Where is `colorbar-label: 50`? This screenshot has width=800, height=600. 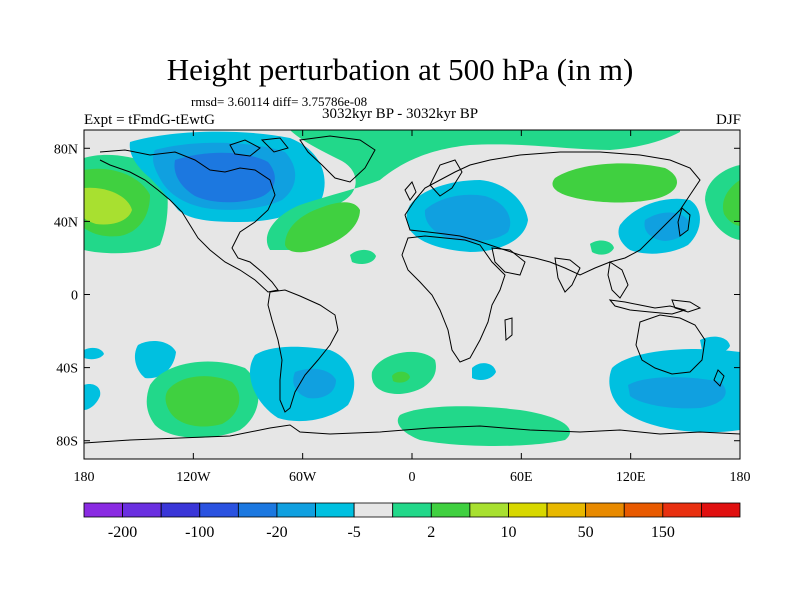
colorbar-label: 50 is located at coordinates (586, 532).